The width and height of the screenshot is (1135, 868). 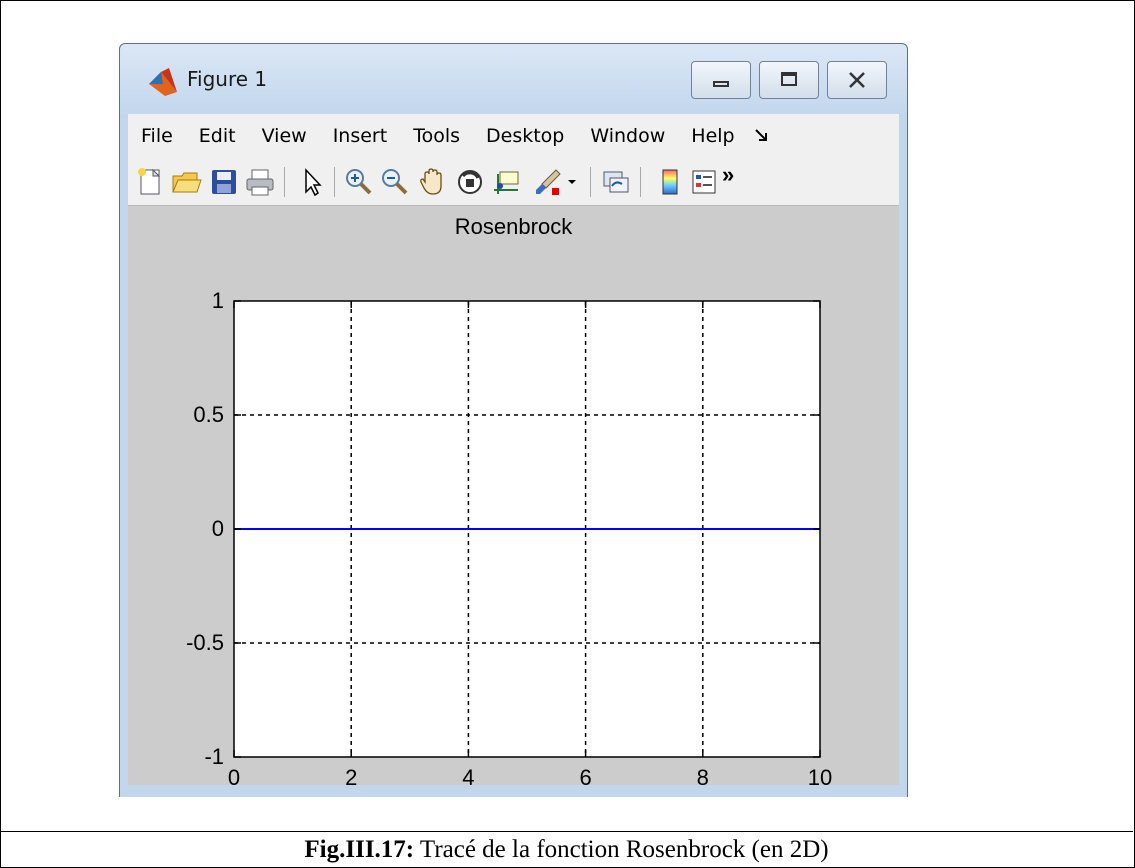 I want to click on menu-view: View, so click(x=284, y=136).